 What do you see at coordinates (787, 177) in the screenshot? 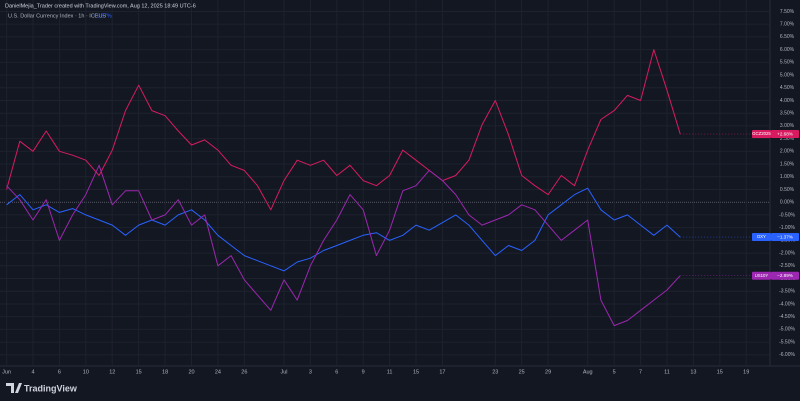
I see `y-tick-label: 1.00%` at bounding box center [787, 177].